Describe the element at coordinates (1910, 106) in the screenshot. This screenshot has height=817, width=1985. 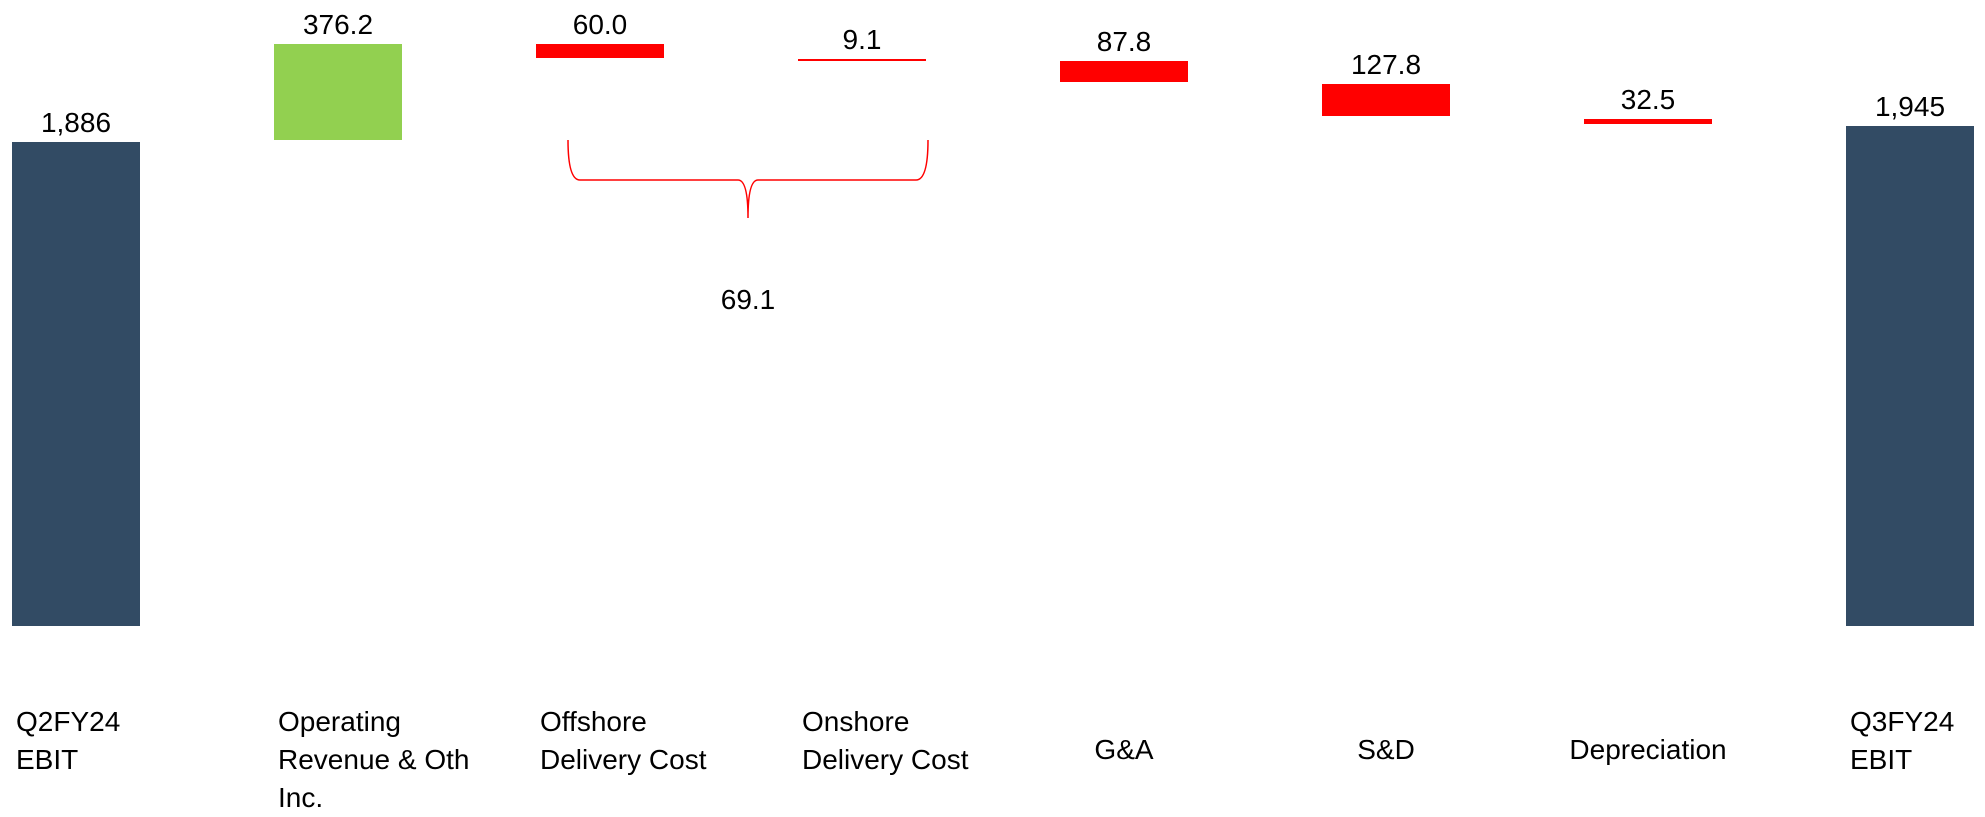
I see `data-label-7: 1,945` at that location.